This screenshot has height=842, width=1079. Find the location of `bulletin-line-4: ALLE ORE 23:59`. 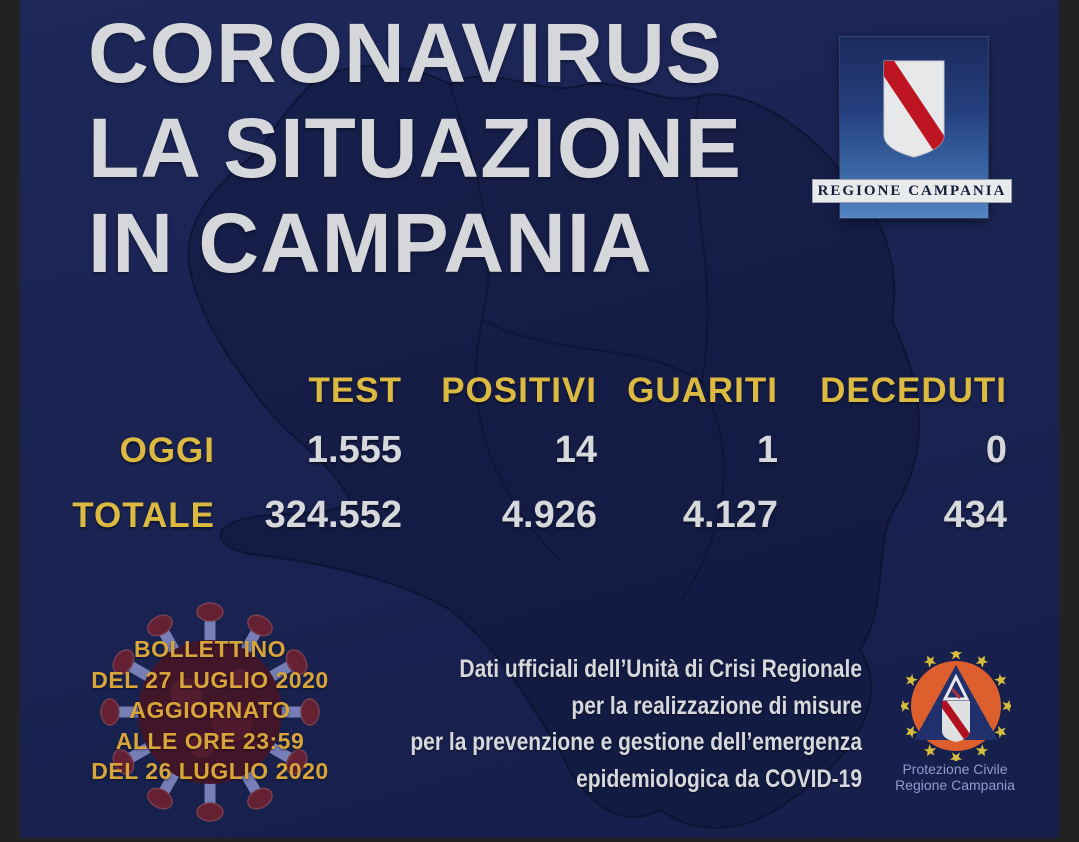

bulletin-line-4: ALLE ORE 23:59 is located at coordinates (210, 740).